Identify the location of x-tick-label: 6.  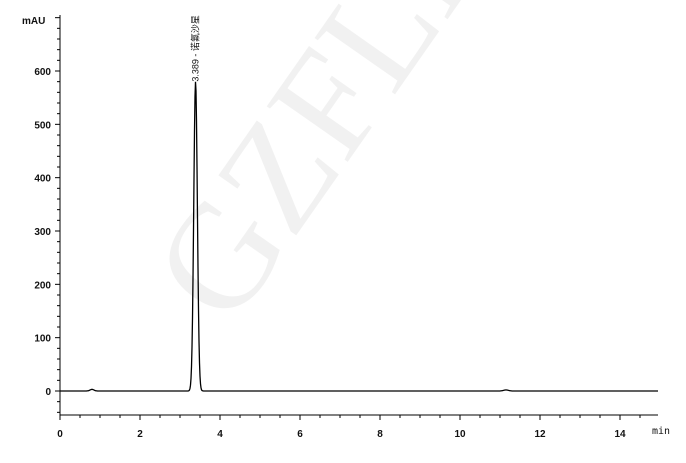
(300, 434).